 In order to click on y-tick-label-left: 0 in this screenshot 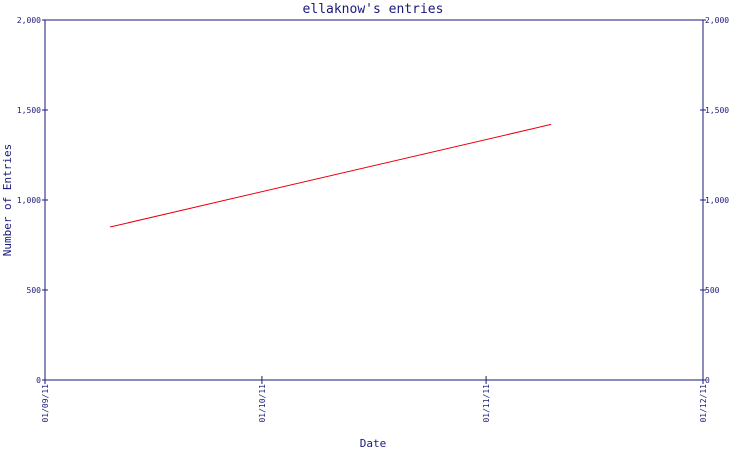, I will do `click(38, 380)`.